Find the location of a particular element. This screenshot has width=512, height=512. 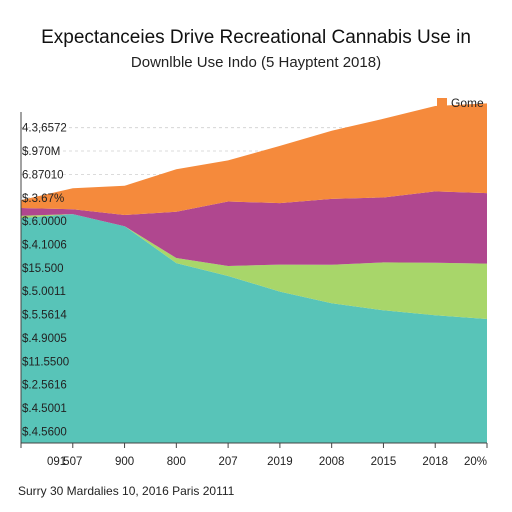

legend-label: Gome is located at coordinates (467, 103).